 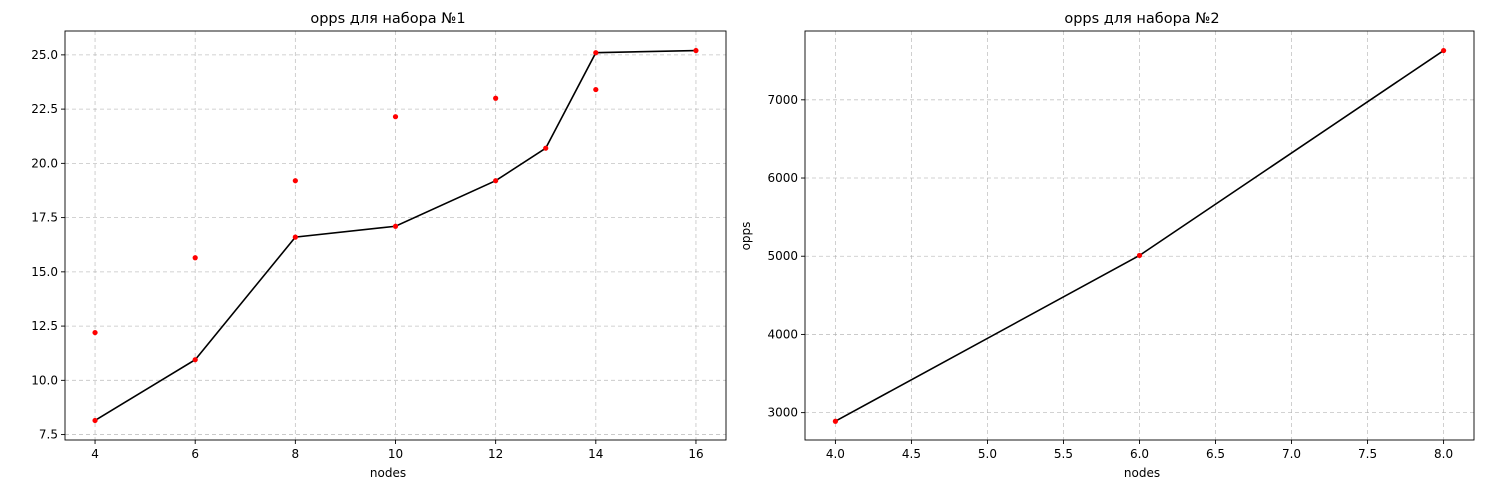 What do you see at coordinates (782, 100) in the screenshot?
I see `y-tick-label: 7000` at bounding box center [782, 100].